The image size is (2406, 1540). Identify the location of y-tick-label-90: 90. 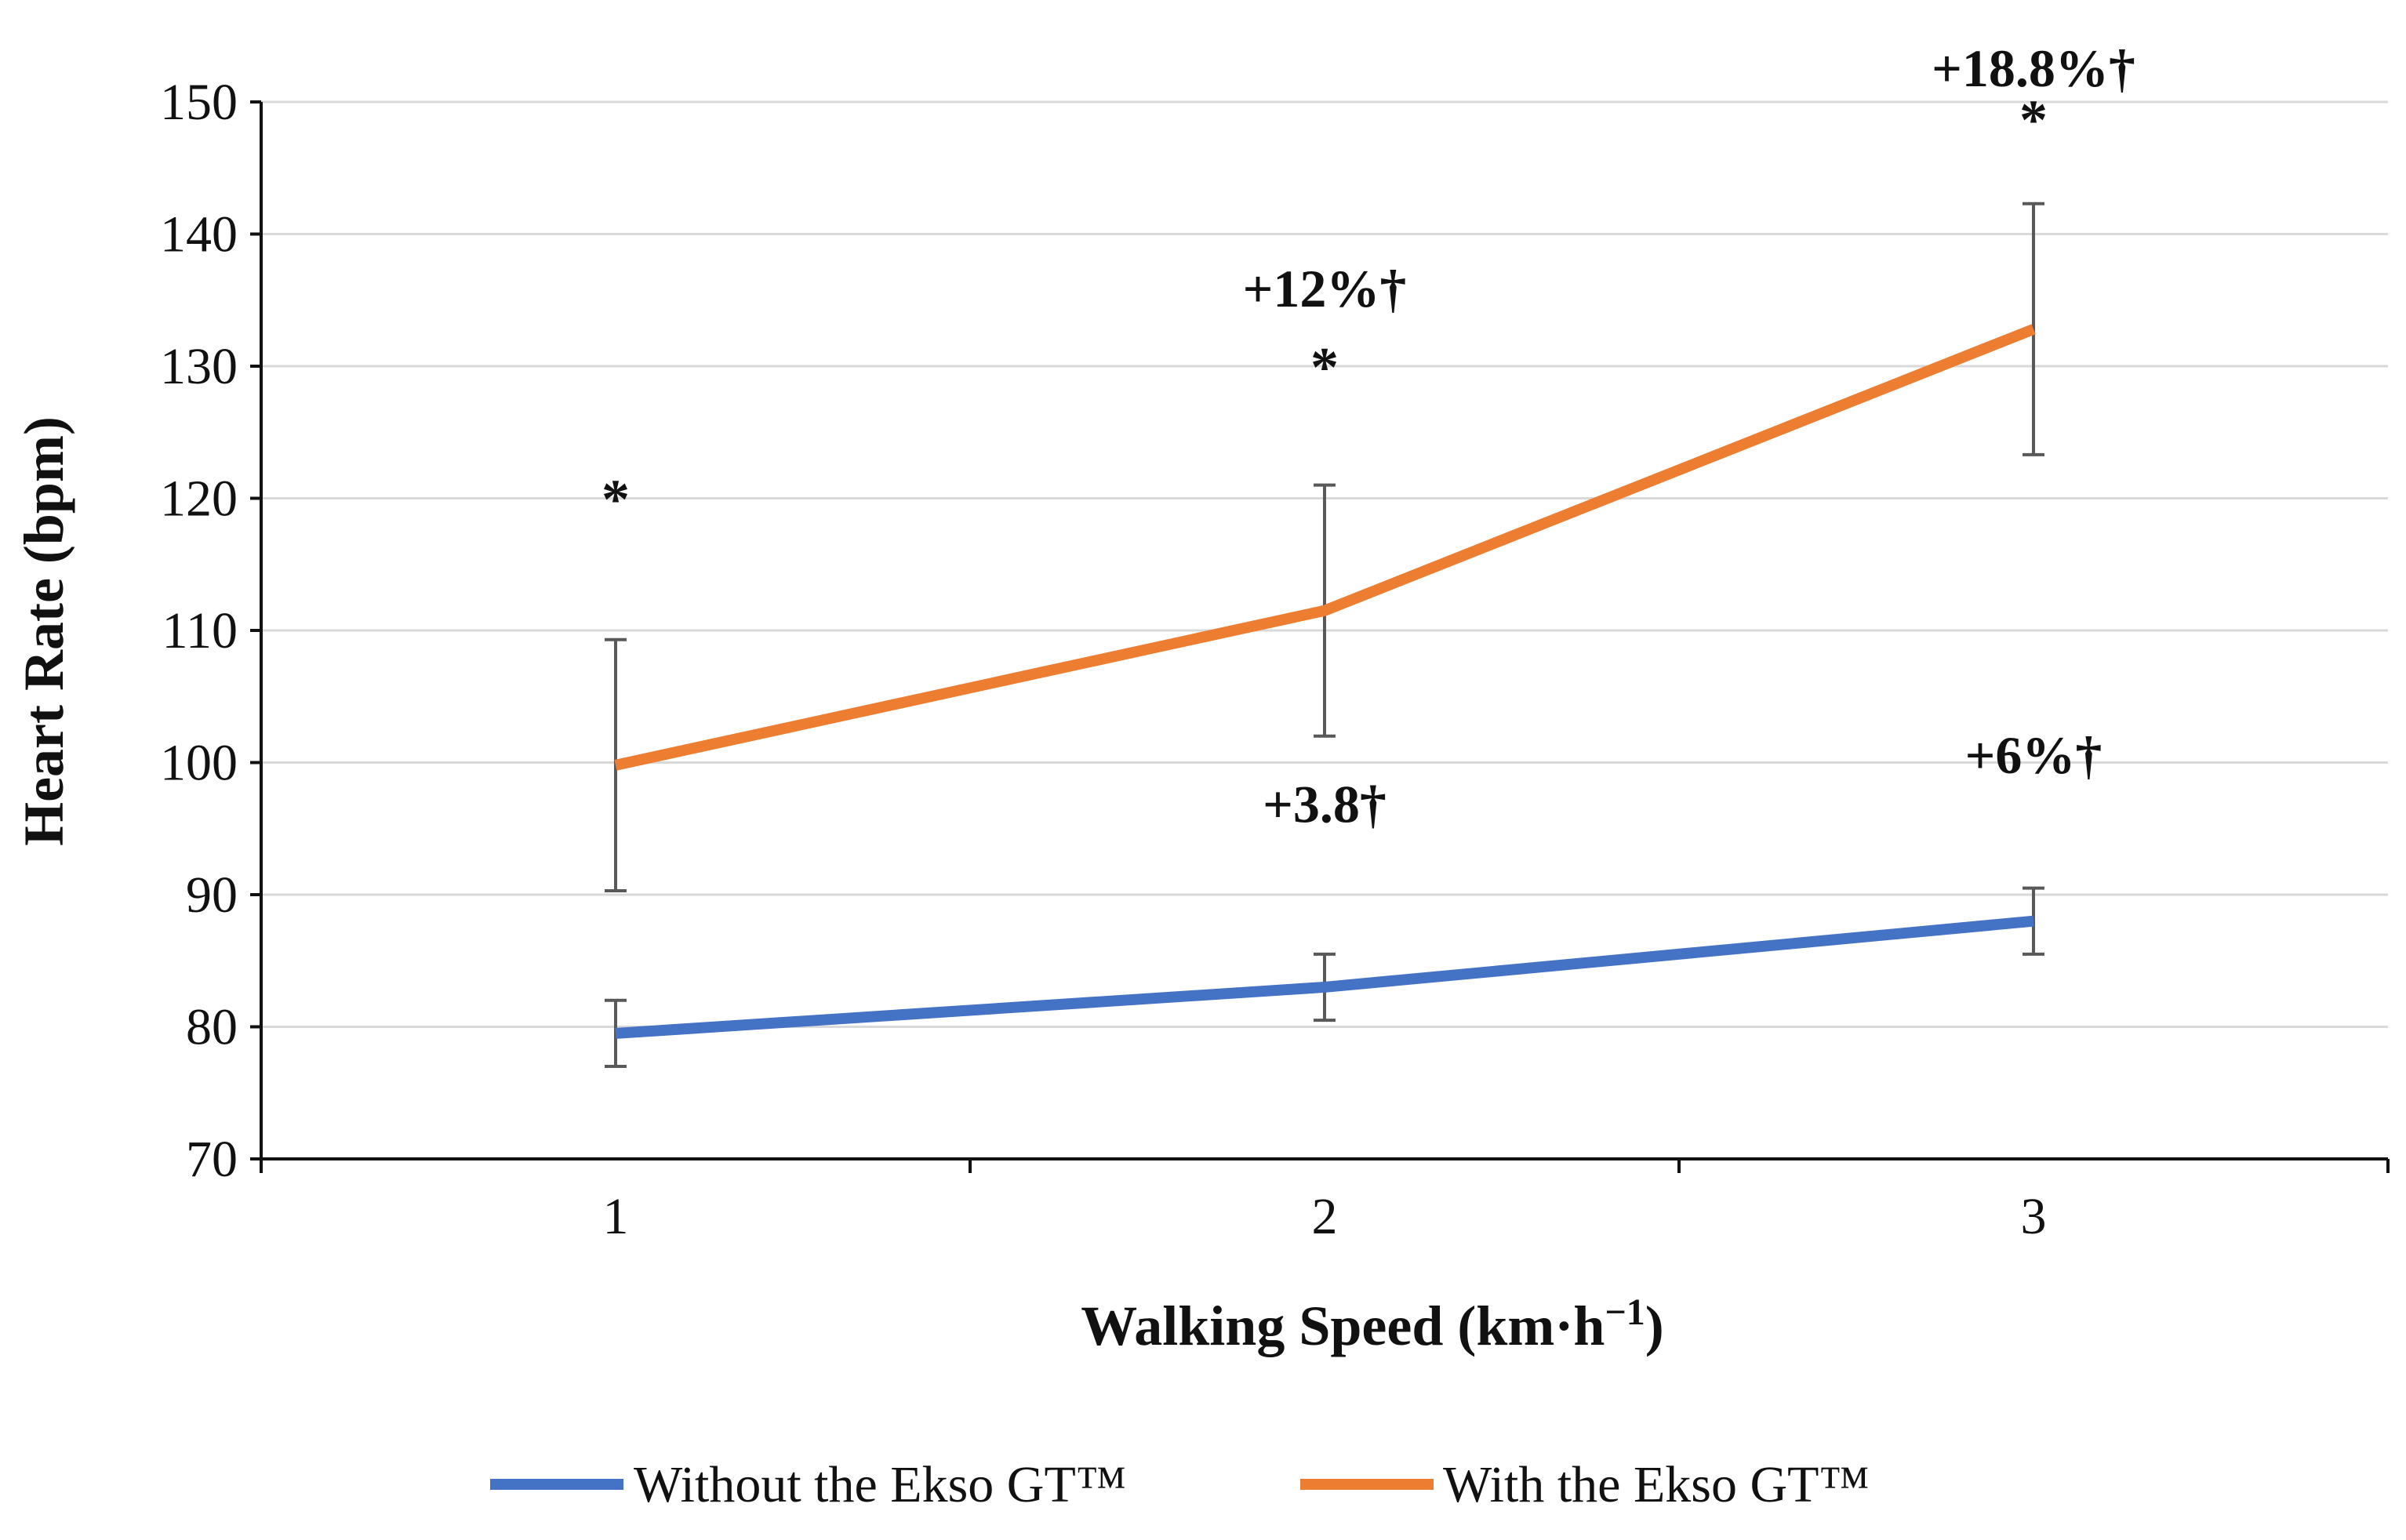
(212, 895).